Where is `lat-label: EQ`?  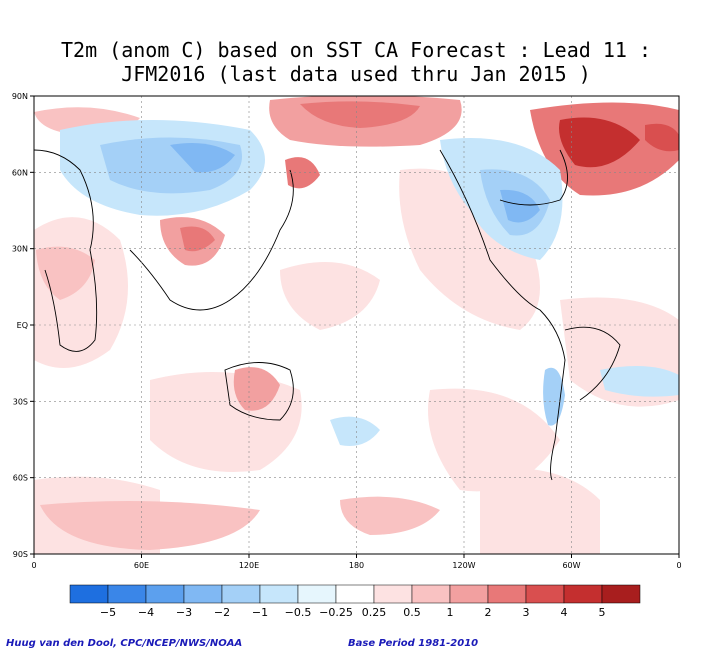
lat-label: EQ is located at coordinates (22, 325).